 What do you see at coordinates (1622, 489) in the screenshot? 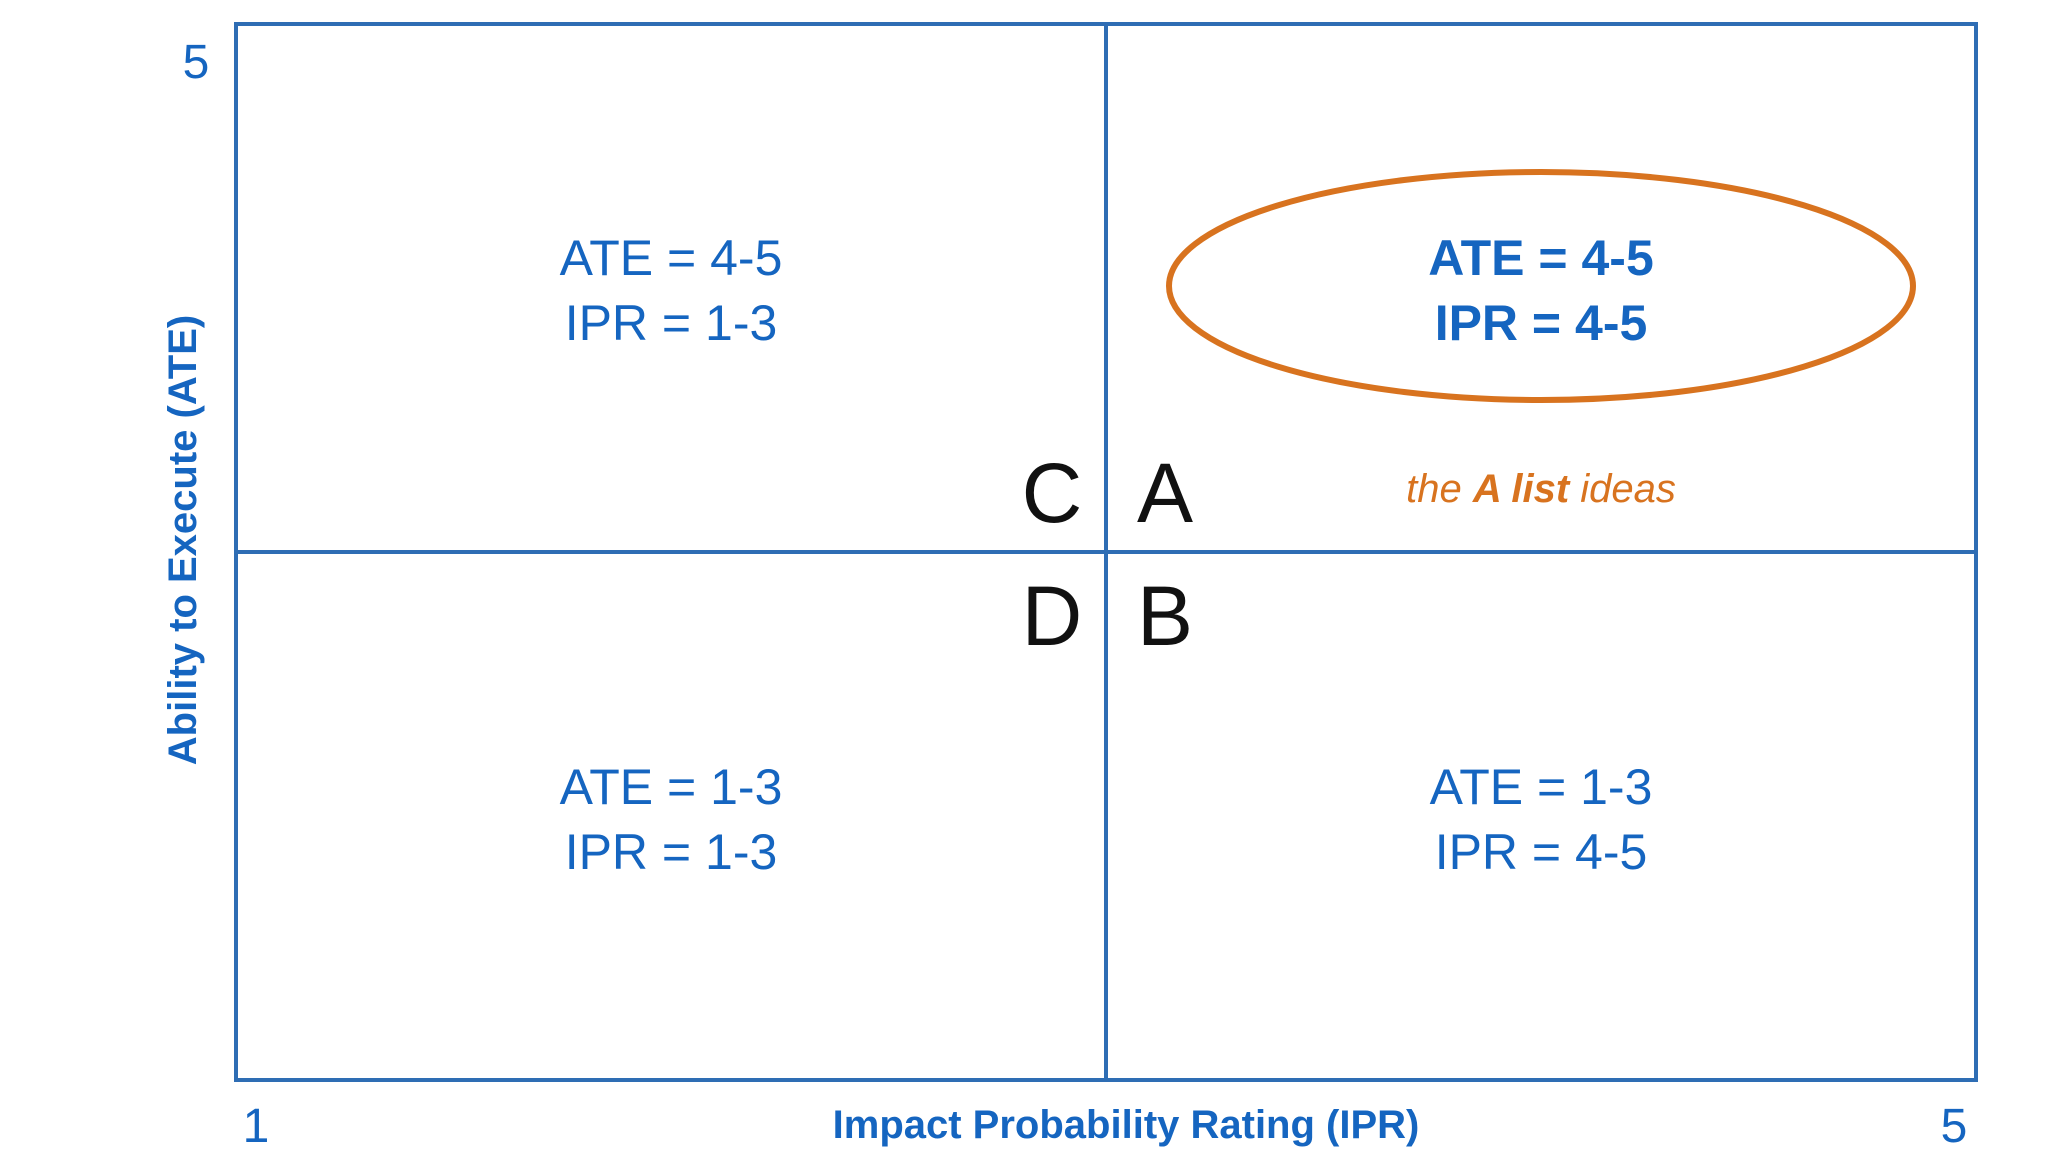
I see `a-list-note-suffix: ideas` at bounding box center [1622, 489].